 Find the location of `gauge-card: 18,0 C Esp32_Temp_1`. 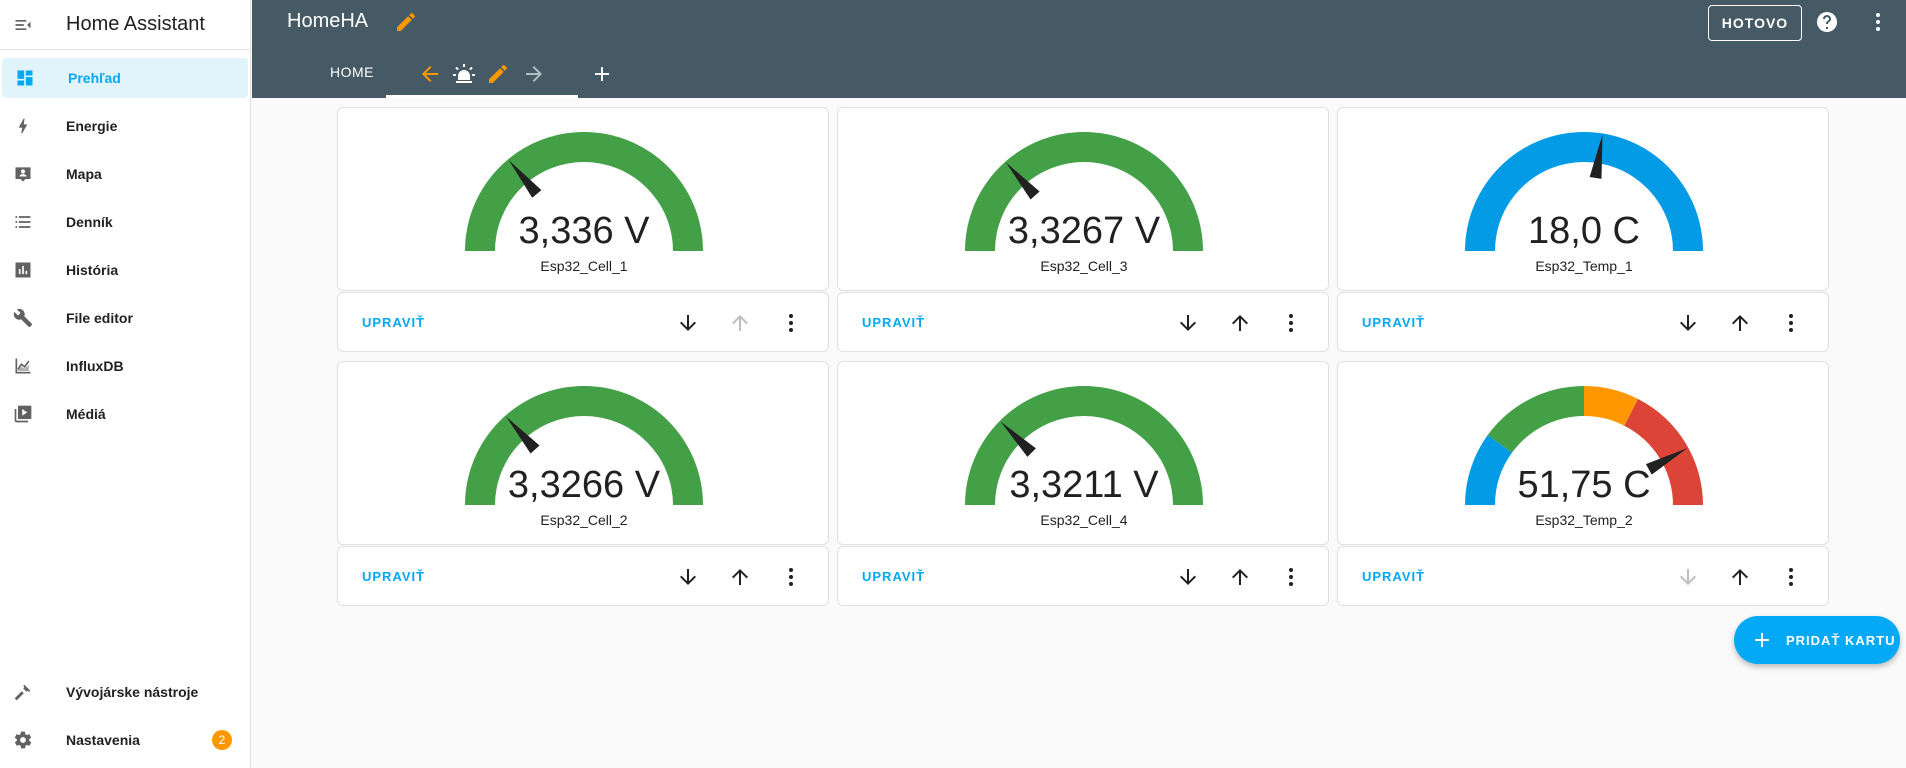

gauge-card: 18,0 C Esp32_Temp_1 is located at coordinates (1583, 199).